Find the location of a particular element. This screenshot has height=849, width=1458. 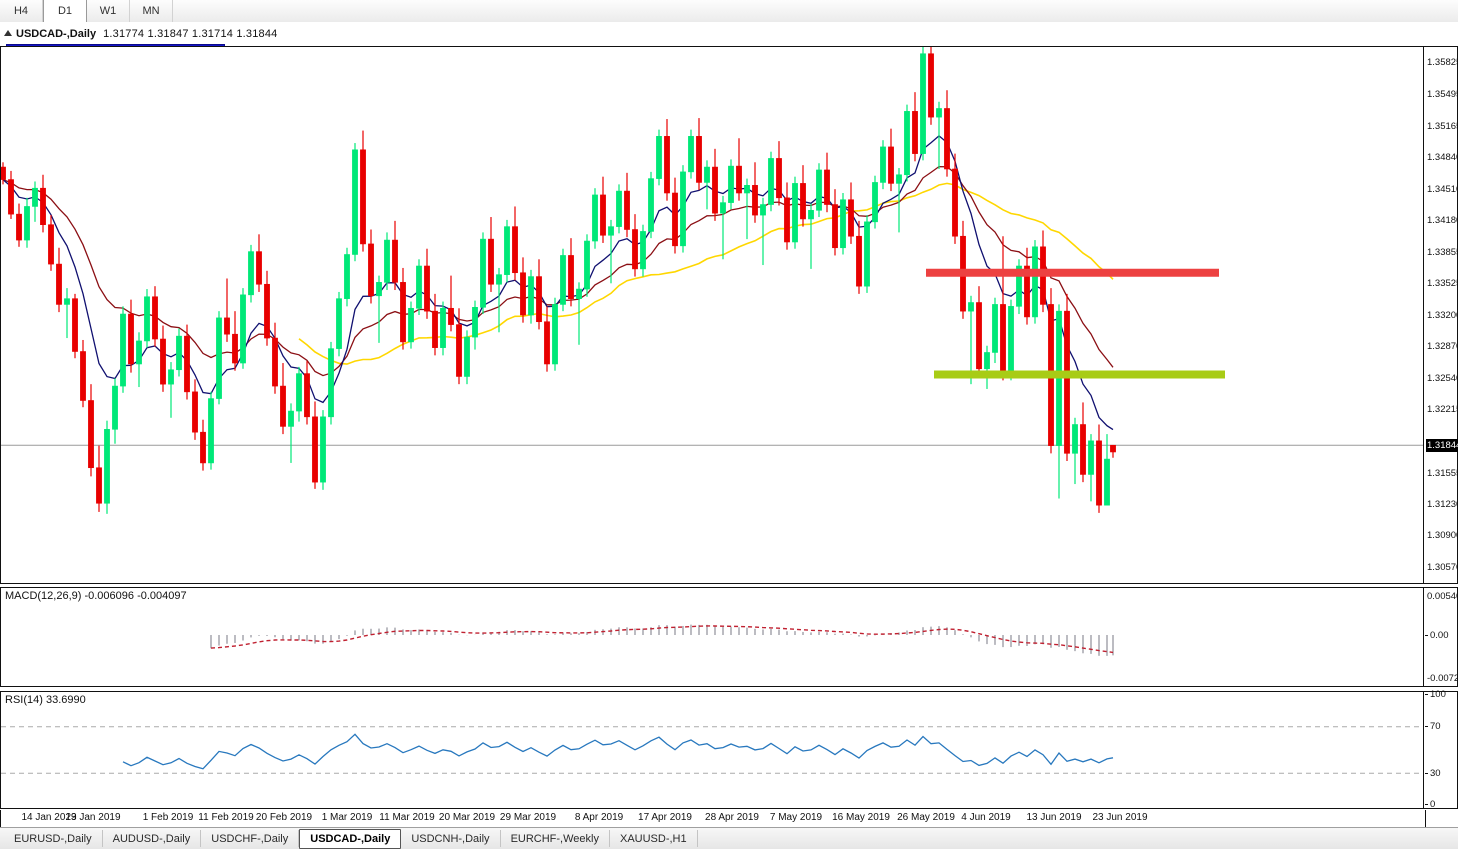

price-tick: 1.33200 is located at coordinates (1442, 315).